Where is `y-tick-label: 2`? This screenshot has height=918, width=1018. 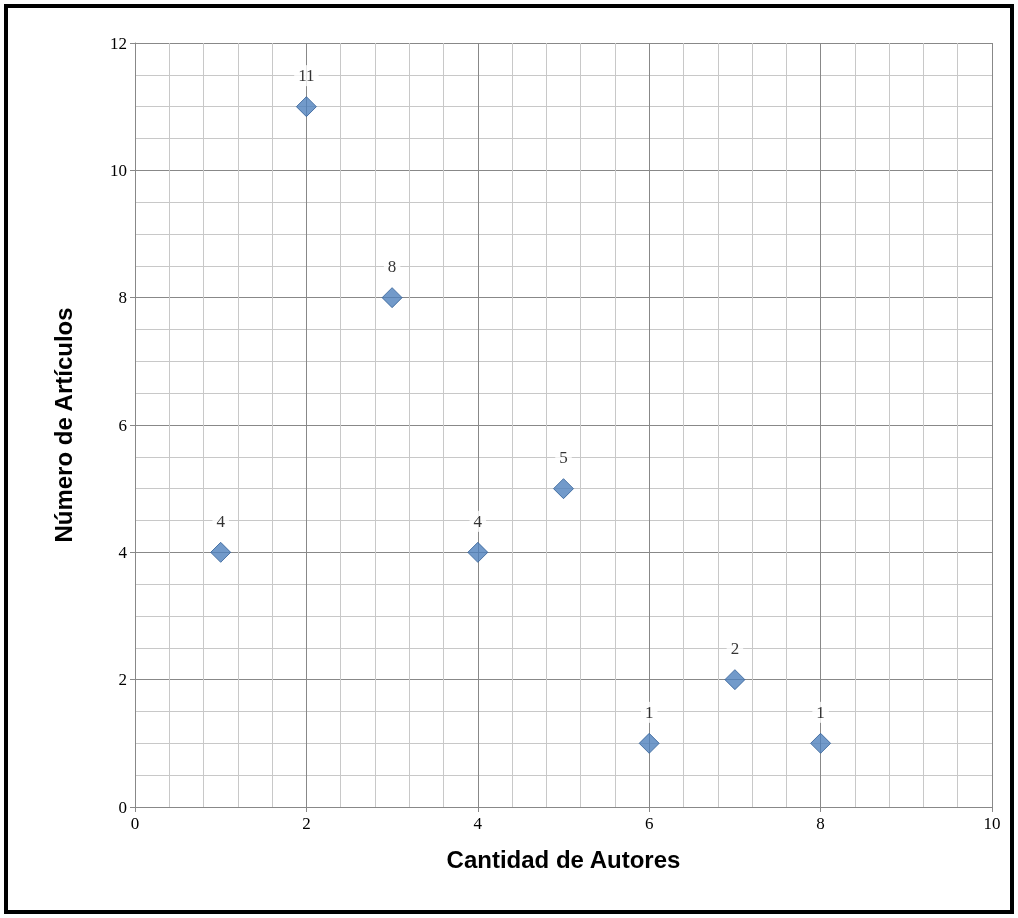
y-tick-label: 2 is located at coordinates (122, 680).